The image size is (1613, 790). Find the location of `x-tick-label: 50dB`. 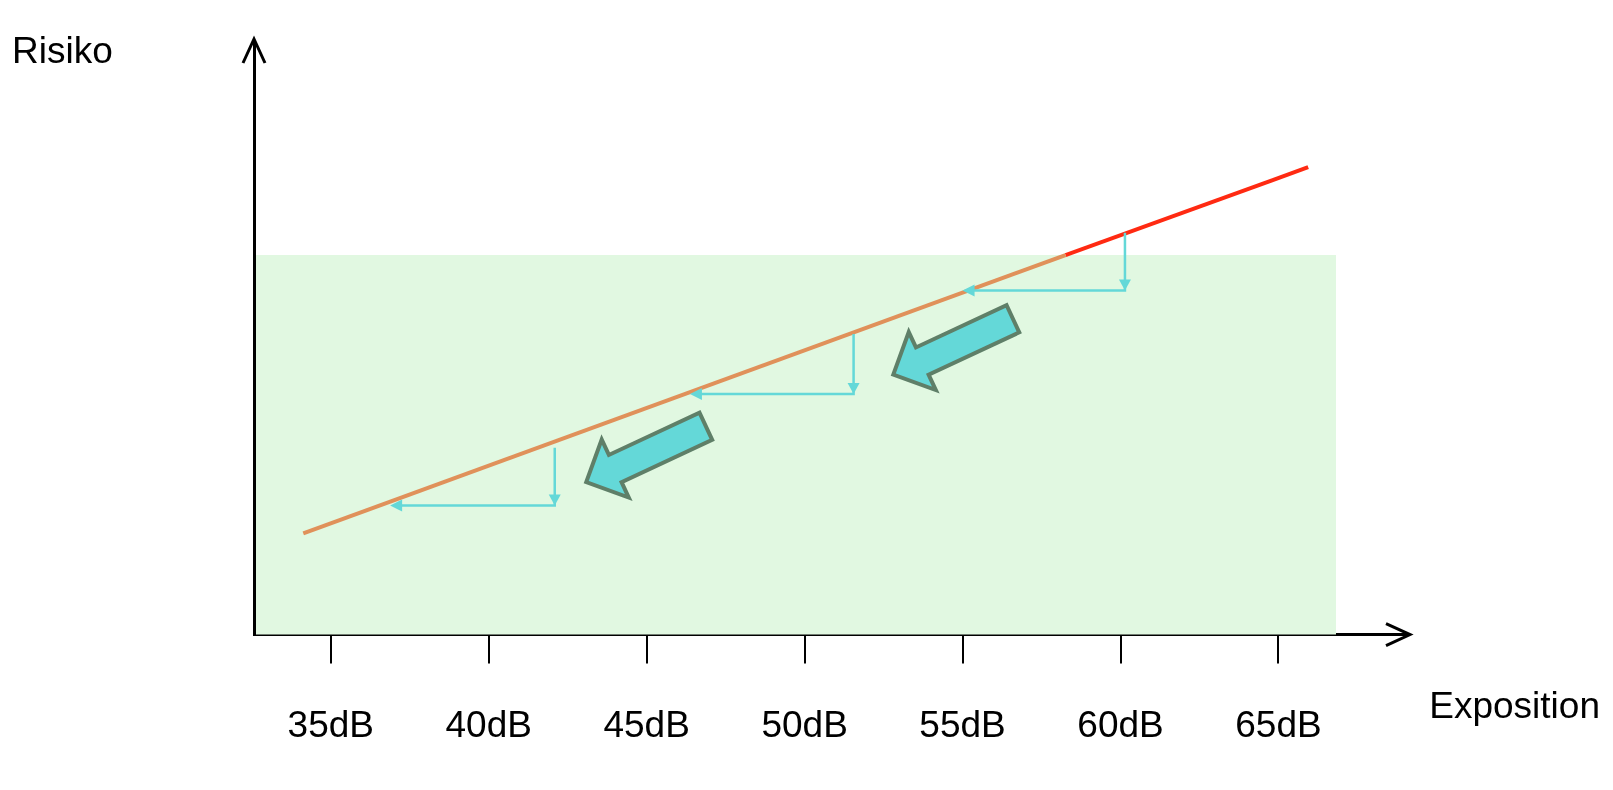

x-tick-label: 50dB is located at coordinates (804, 724).